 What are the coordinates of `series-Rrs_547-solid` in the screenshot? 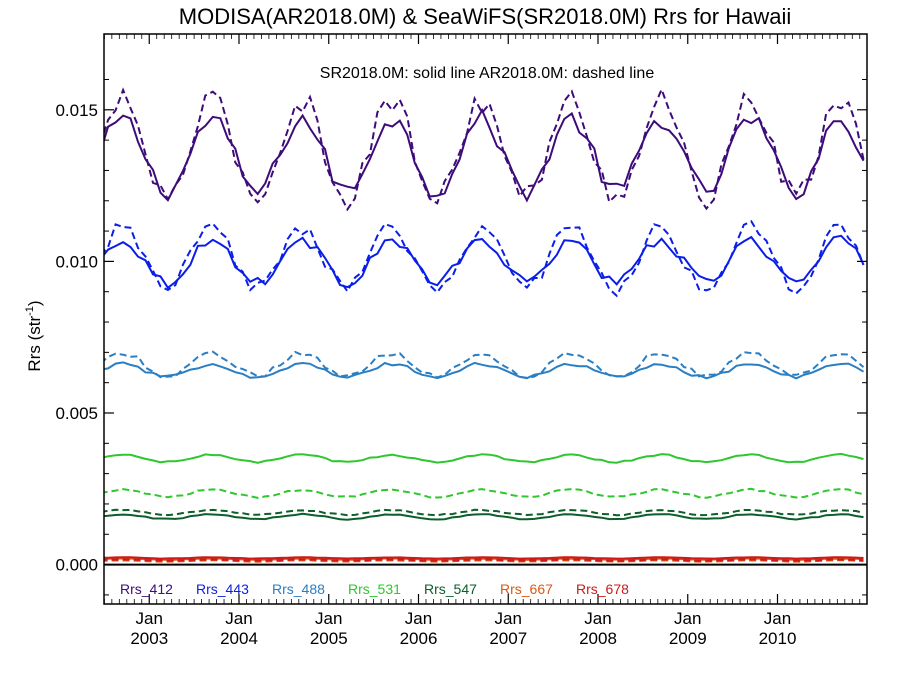 It's located at (484, 516).